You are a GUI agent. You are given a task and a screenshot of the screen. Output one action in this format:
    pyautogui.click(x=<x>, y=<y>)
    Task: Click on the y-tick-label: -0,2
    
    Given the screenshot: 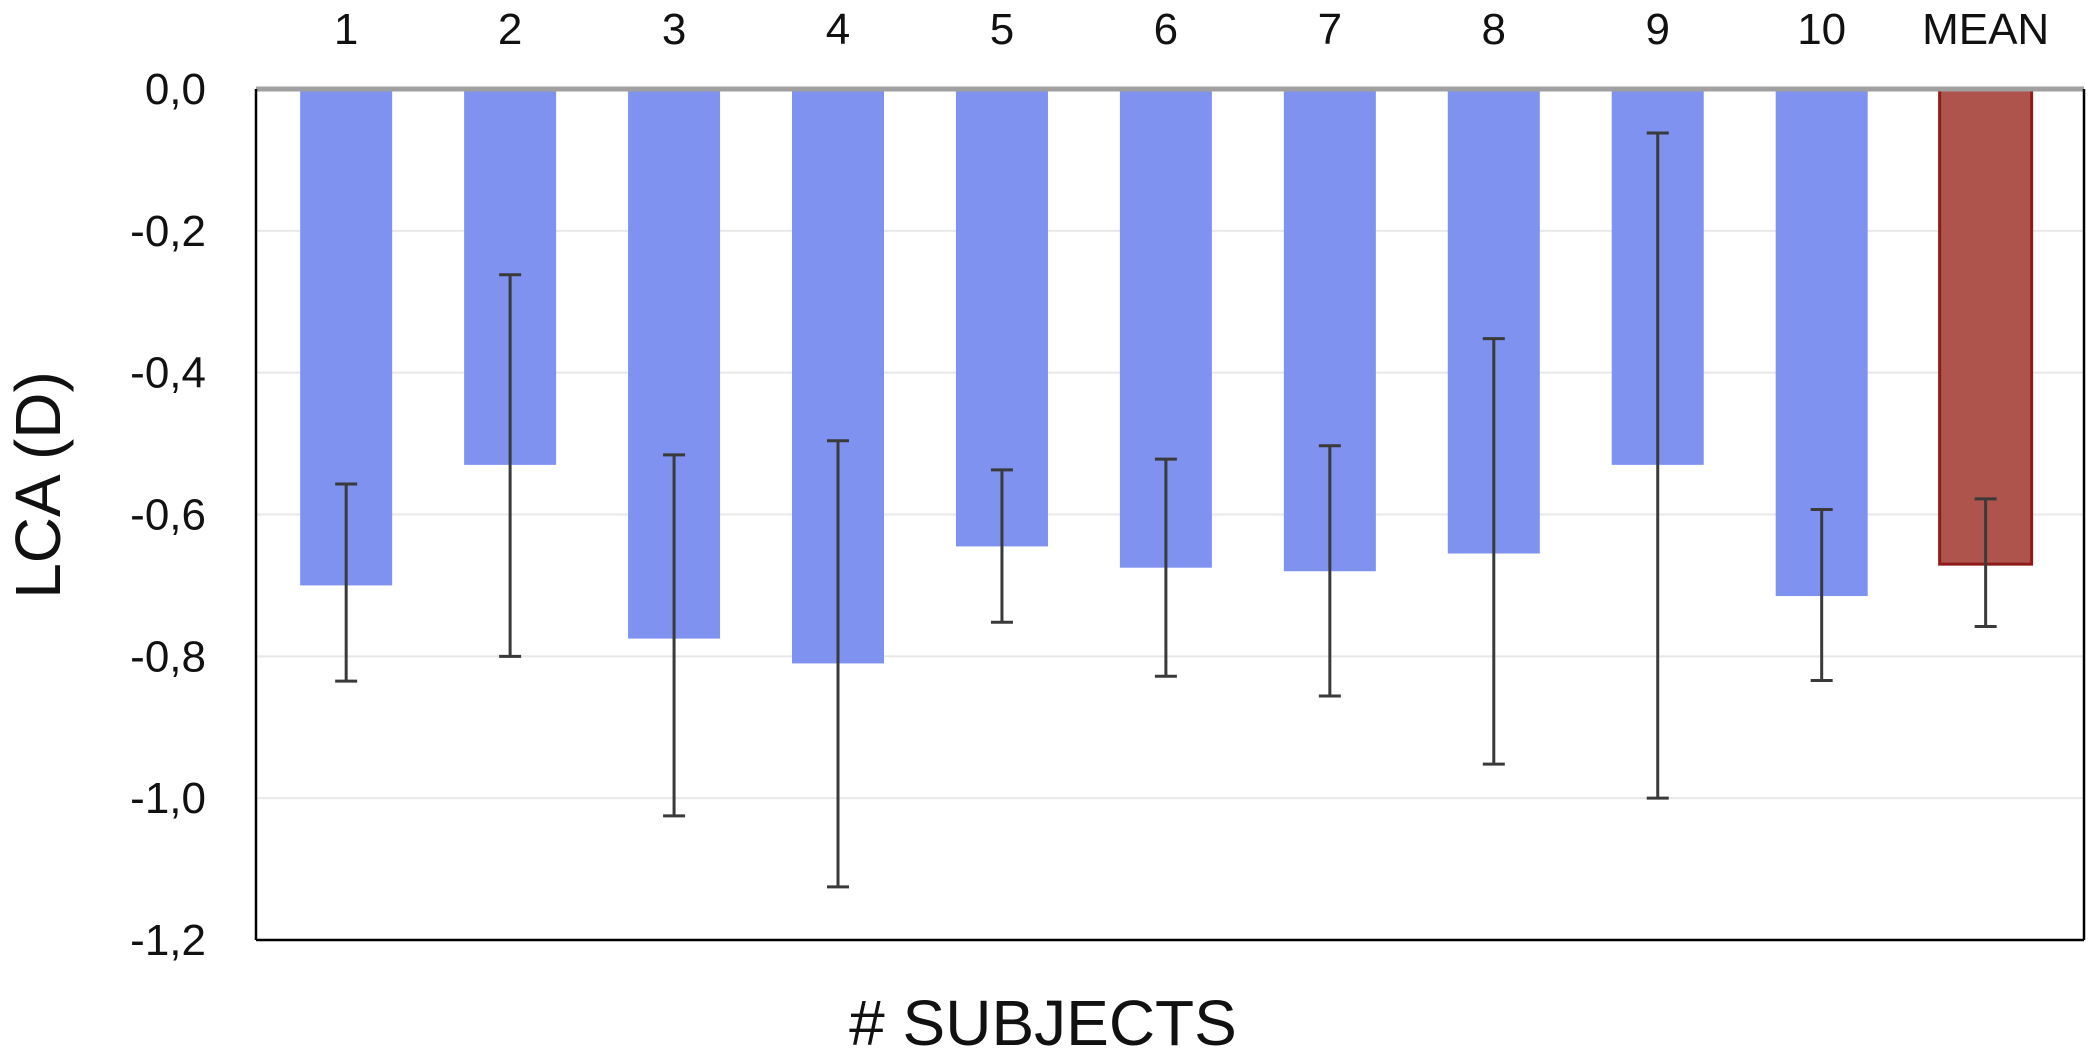 What is the action you would take?
    pyautogui.click(x=168, y=231)
    